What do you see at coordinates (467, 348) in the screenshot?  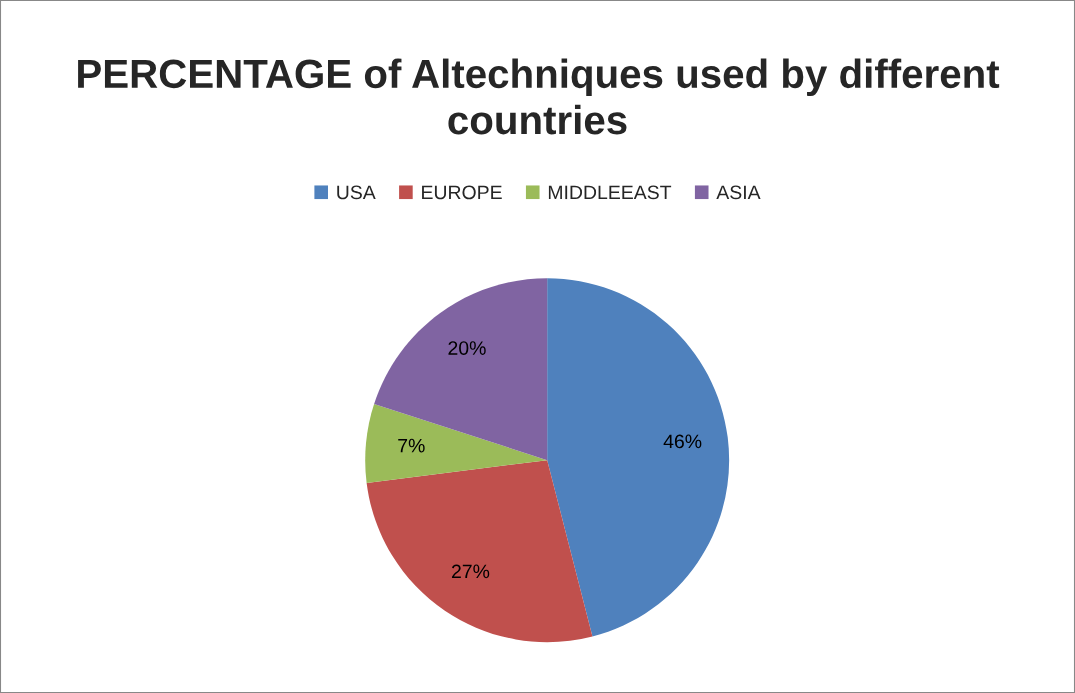 I see `data-label: 20%` at bounding box center [467, 348].